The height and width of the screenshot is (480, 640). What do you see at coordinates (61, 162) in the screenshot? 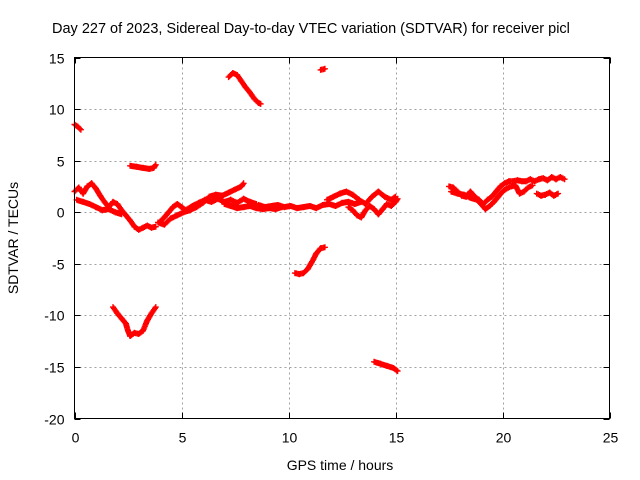
I see `y-tick-label: 5` at bounding box center [61, 162].